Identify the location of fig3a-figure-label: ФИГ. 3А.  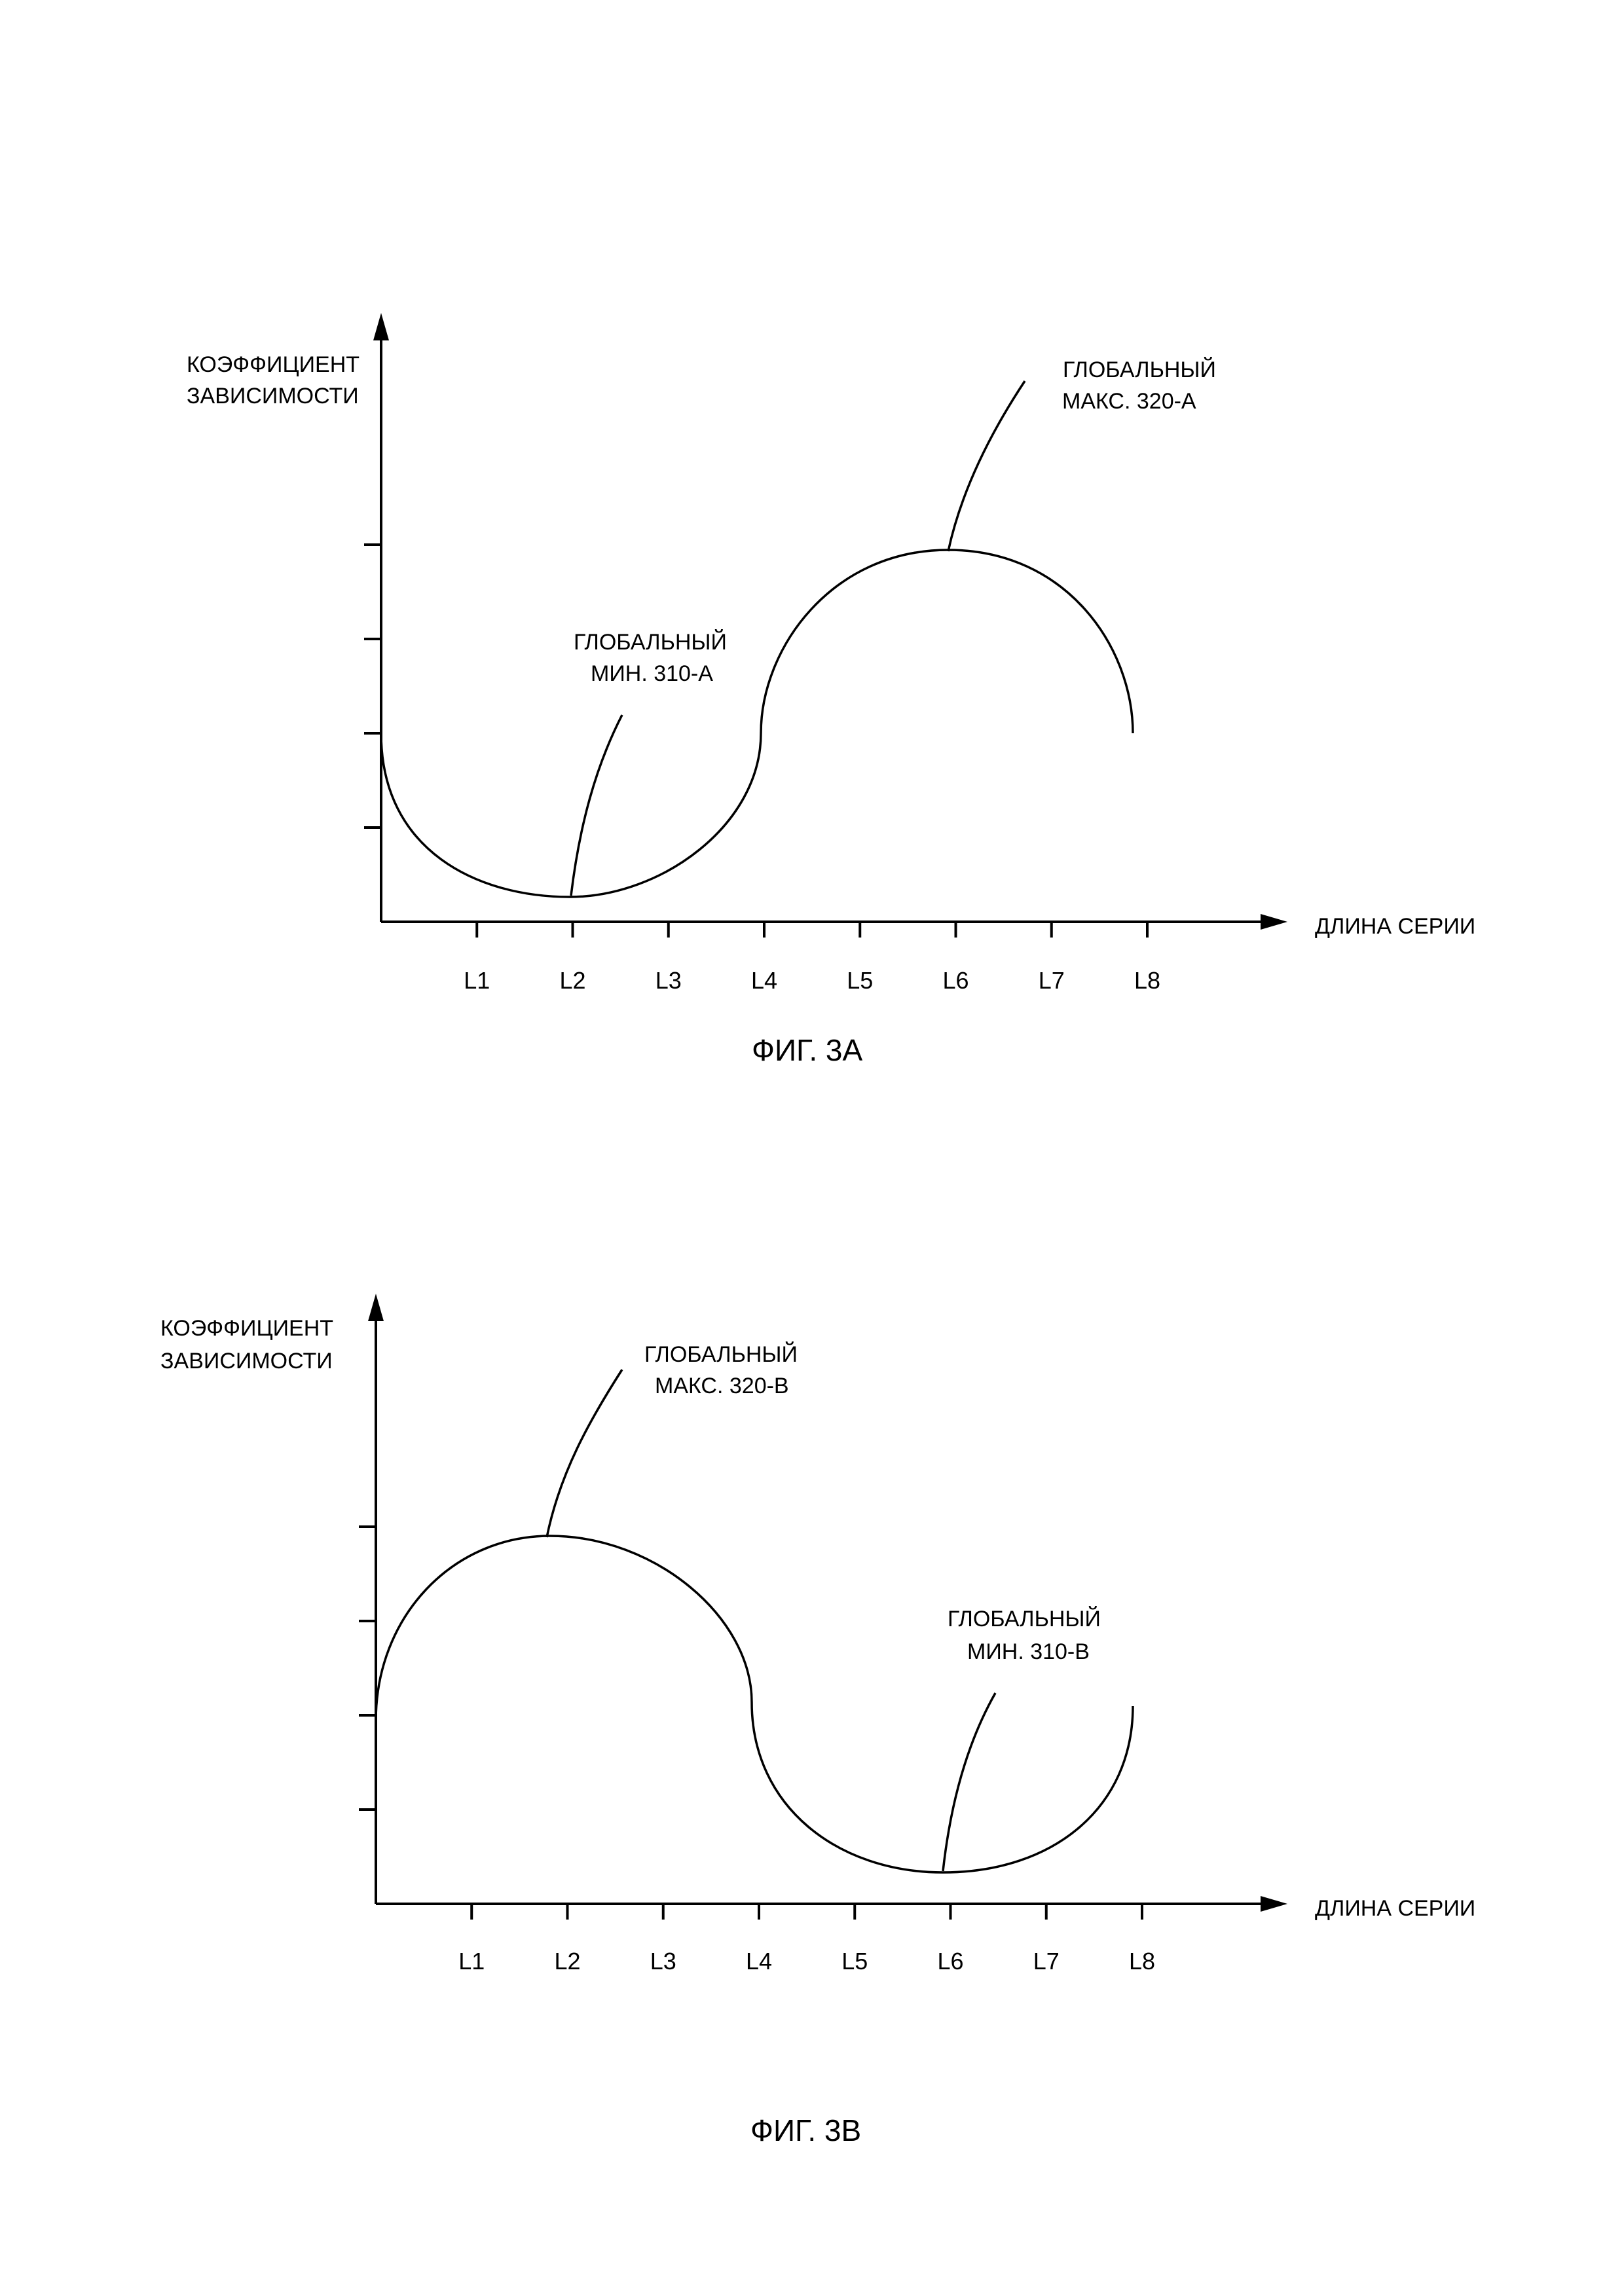
(807, 1050).